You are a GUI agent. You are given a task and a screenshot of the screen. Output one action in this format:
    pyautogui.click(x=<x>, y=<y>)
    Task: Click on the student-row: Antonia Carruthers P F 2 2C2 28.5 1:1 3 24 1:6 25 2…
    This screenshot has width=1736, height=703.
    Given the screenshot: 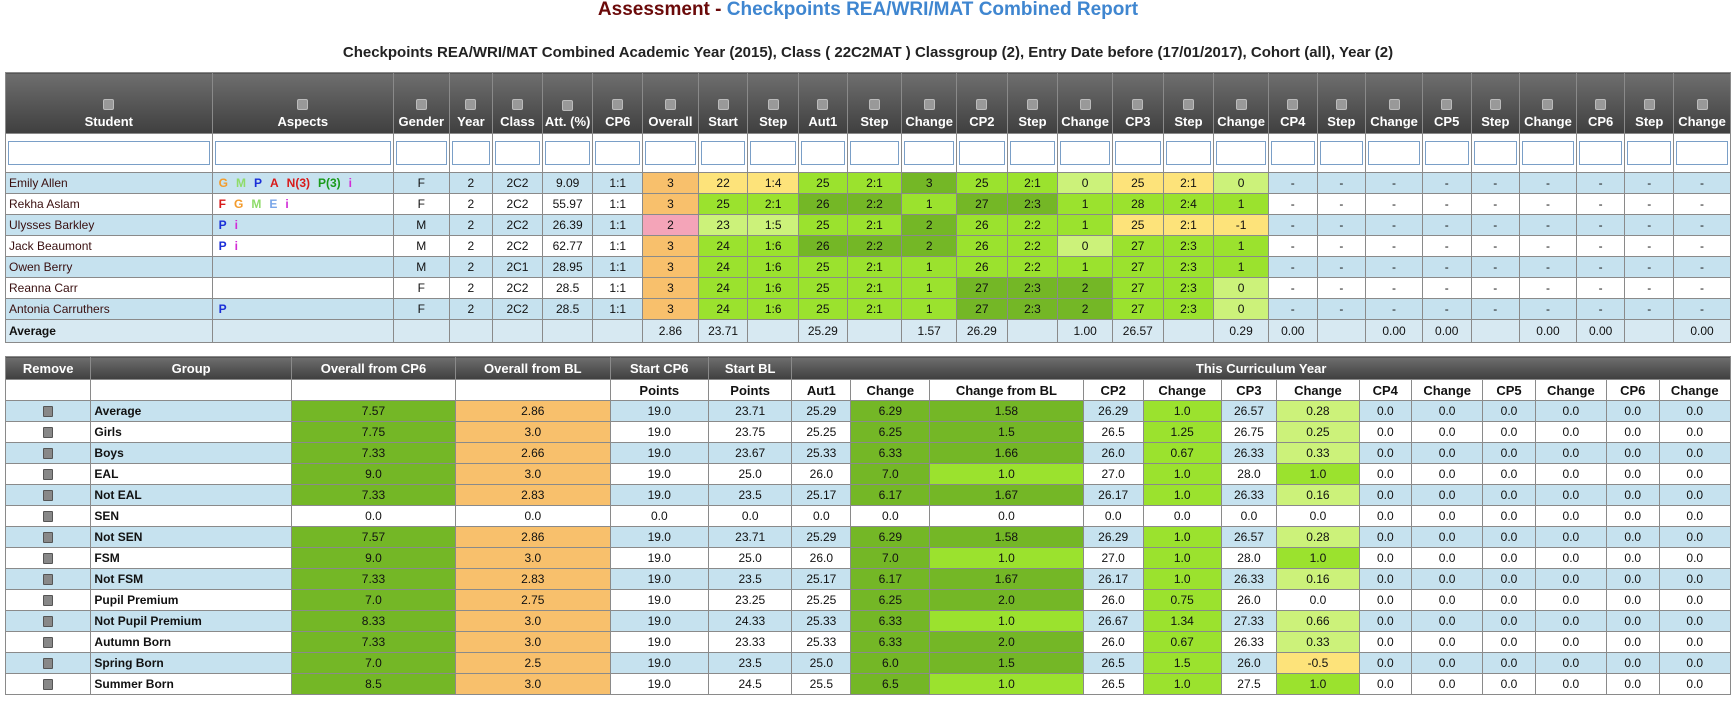 What is the action you would take?
    pyautogui.click(x=868, y=309)
    